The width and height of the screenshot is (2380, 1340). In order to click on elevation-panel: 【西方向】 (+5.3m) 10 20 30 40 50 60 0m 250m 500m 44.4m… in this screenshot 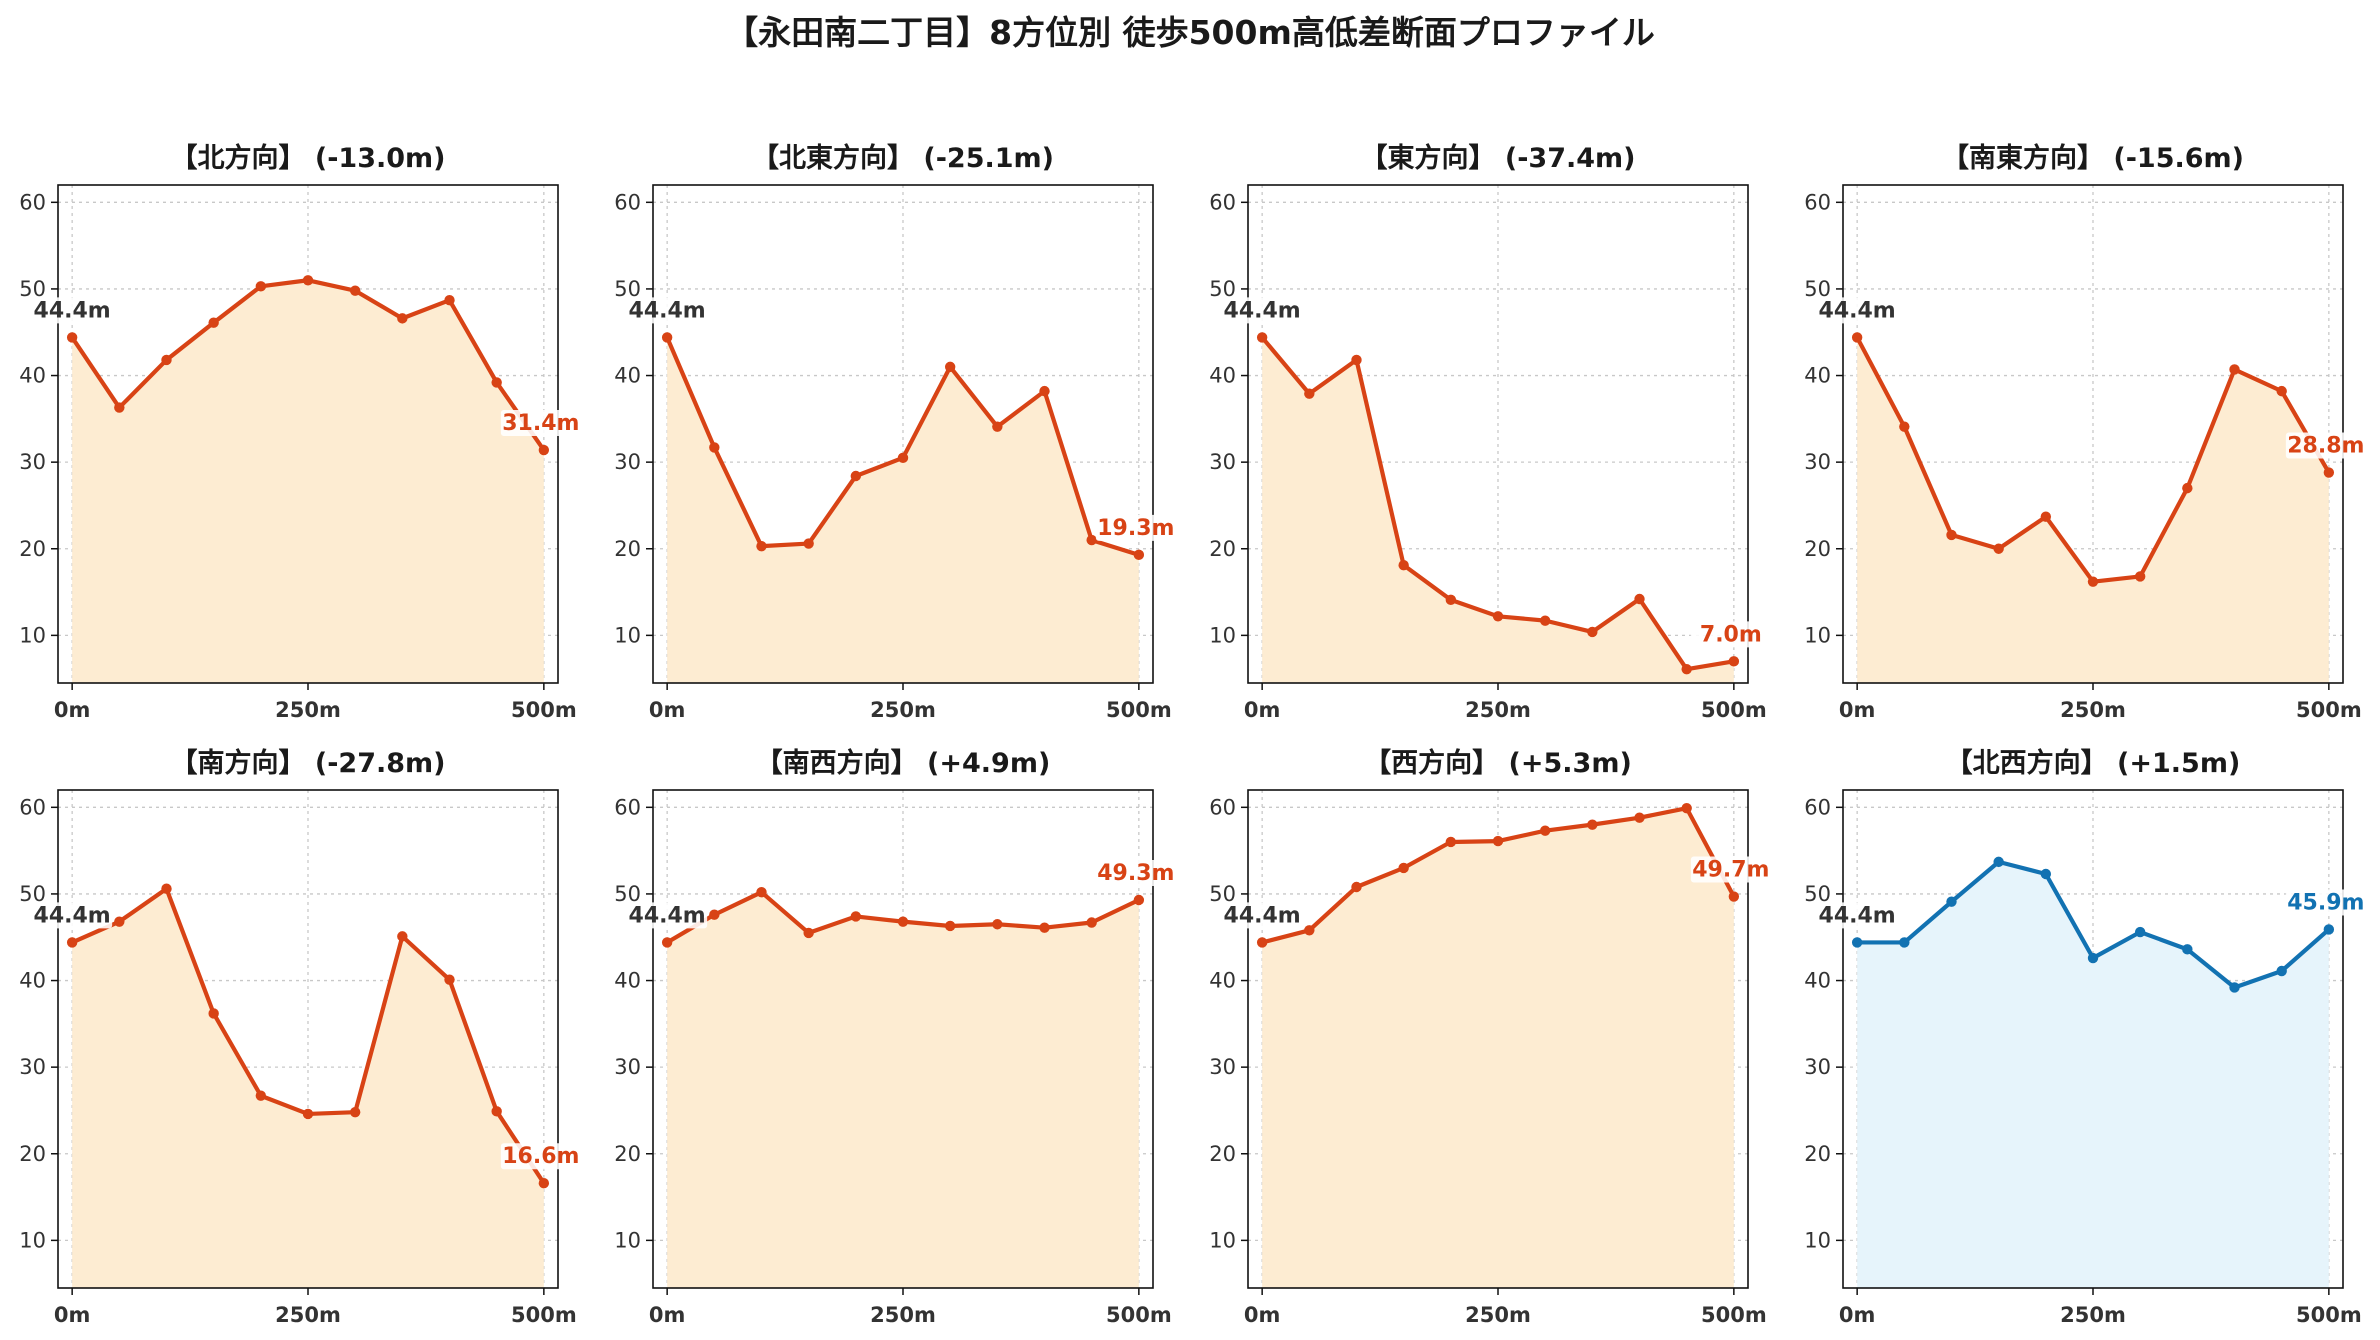, I will do `click(1490, 1037)`.